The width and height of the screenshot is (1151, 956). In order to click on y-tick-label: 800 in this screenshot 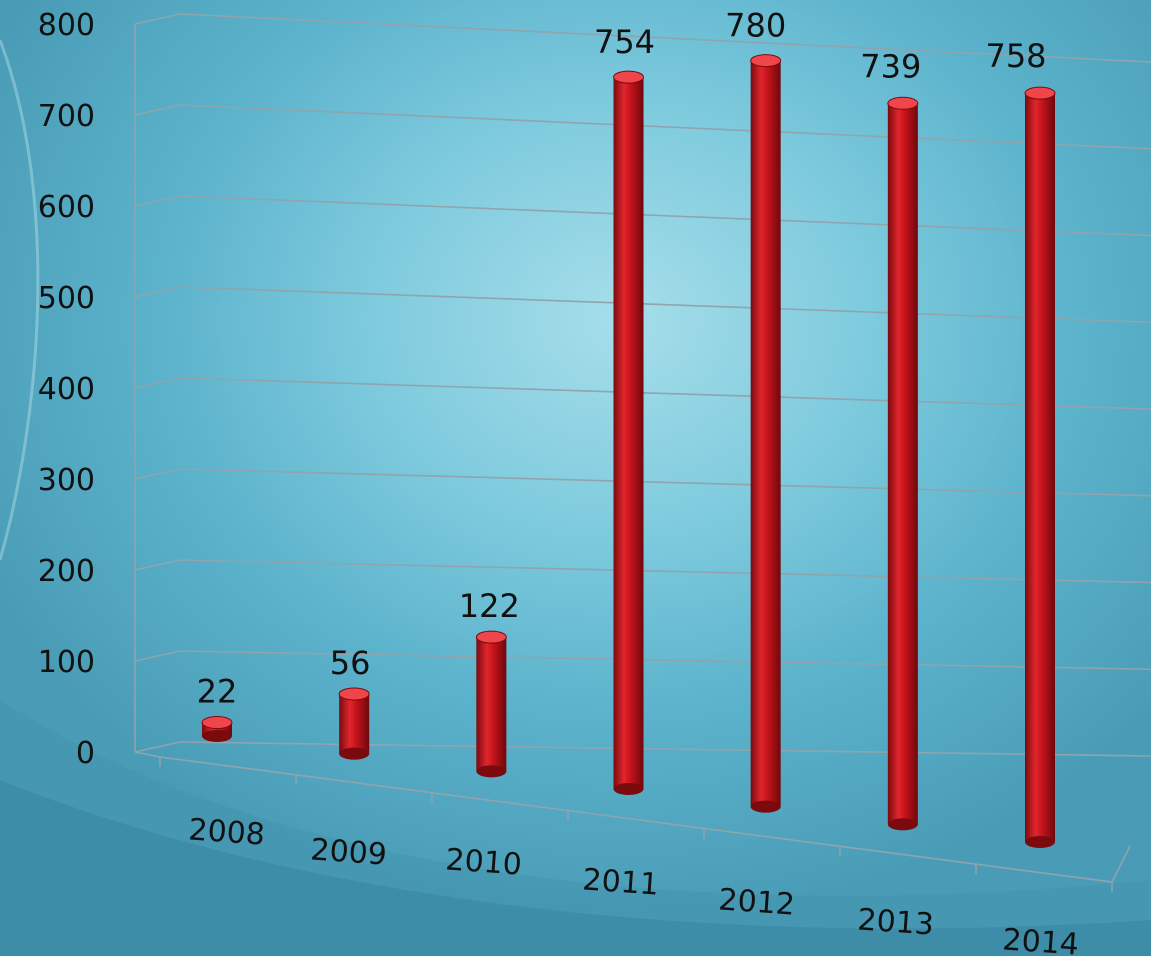, I will do `click(66, 25)`.